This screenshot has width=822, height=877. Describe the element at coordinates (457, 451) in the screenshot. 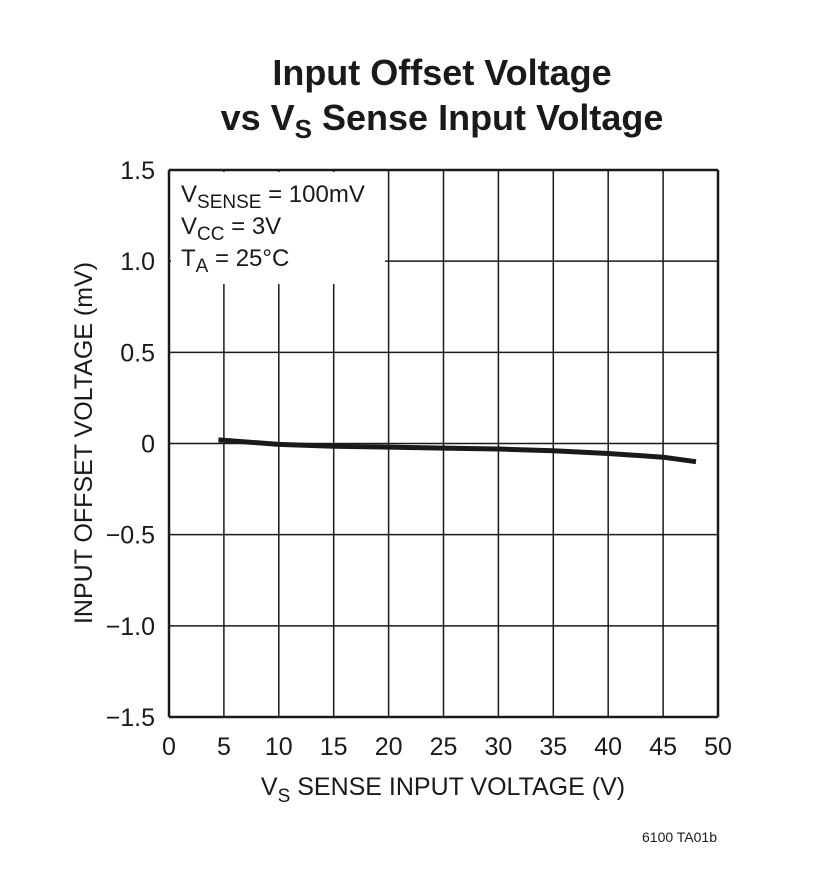

I see `series-line` at that location.